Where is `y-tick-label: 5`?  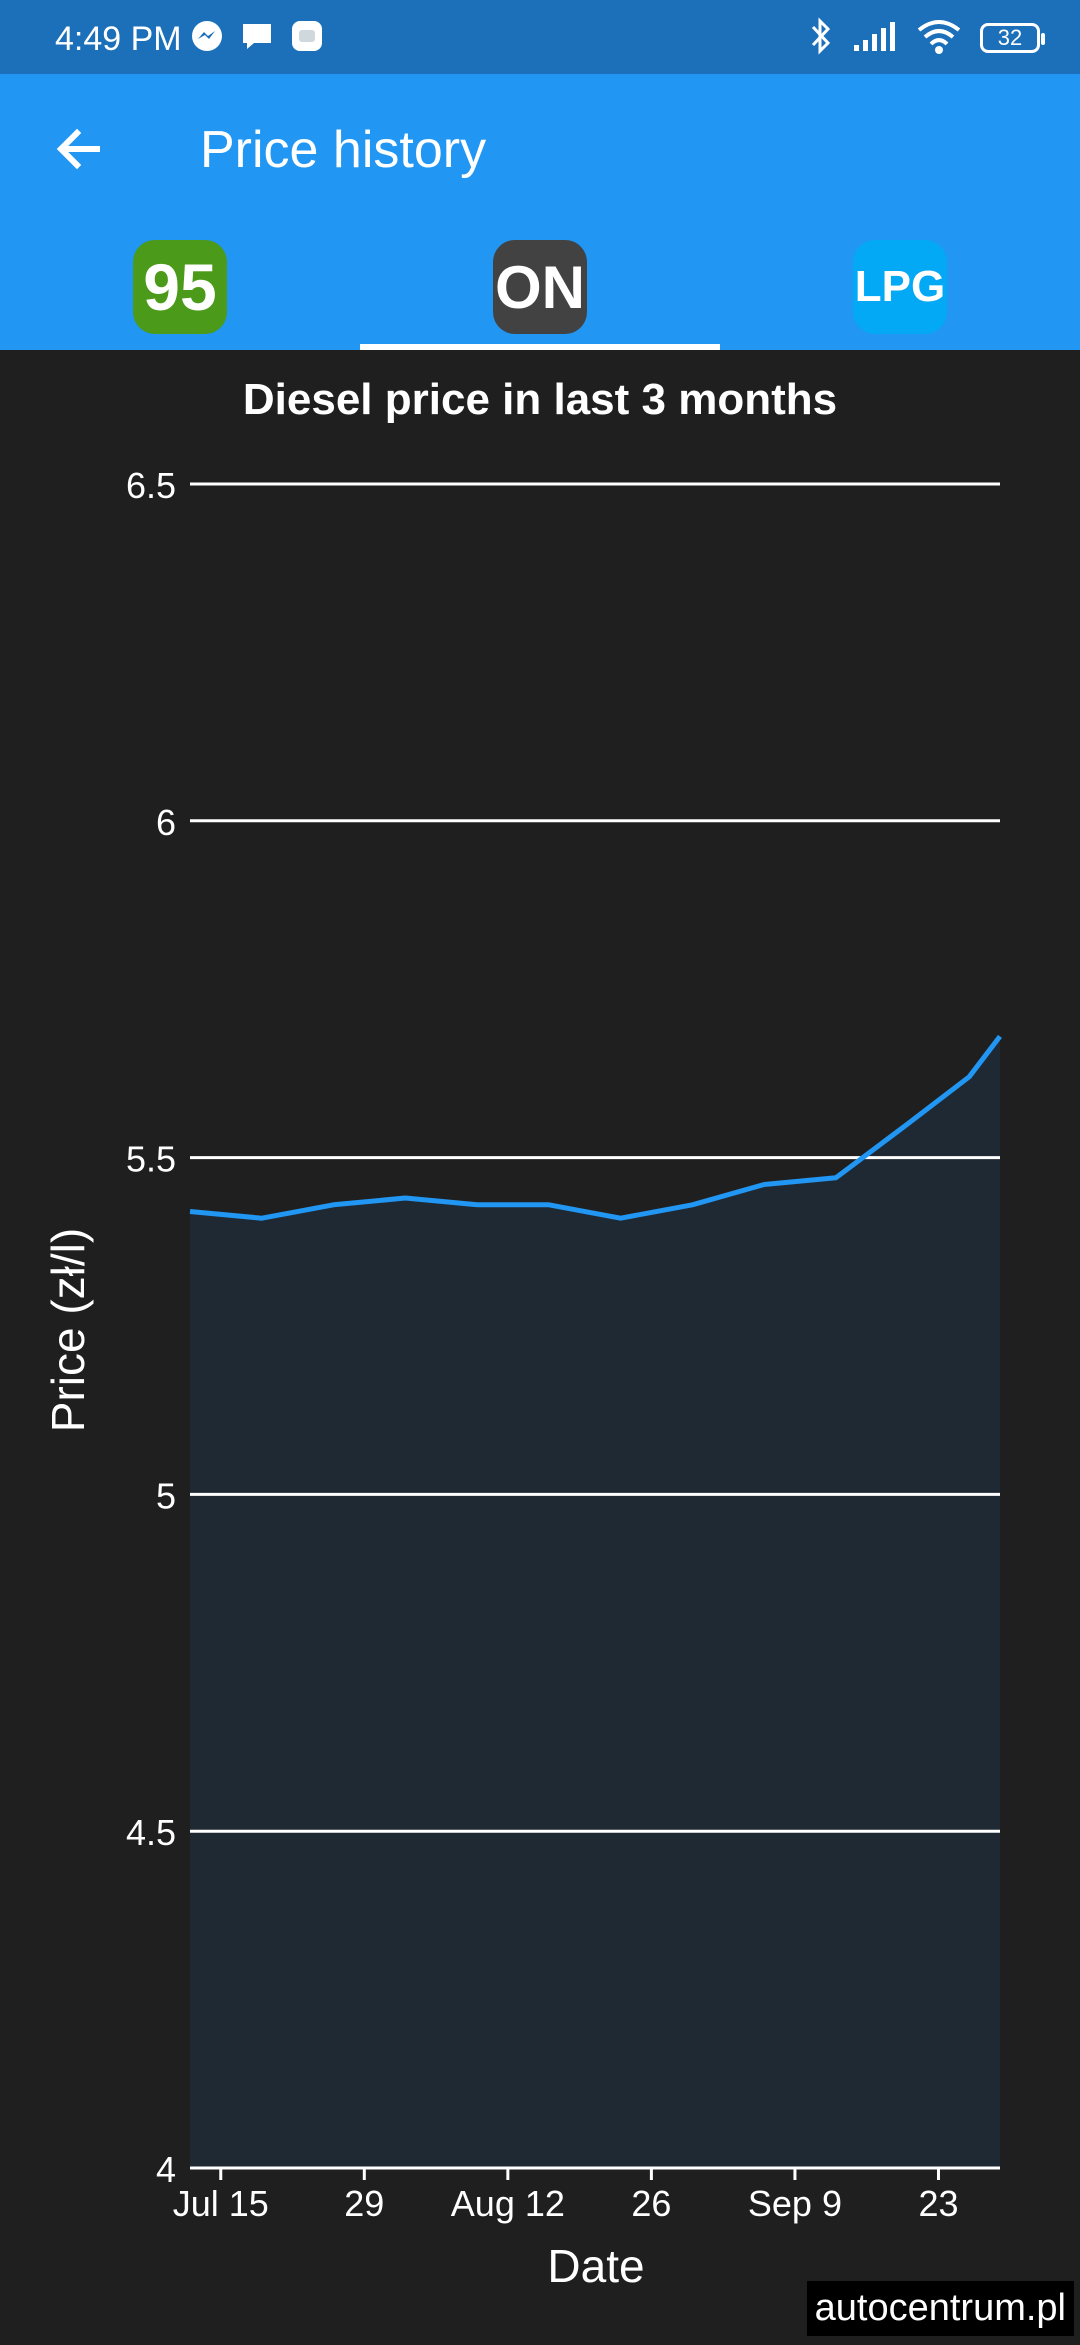
y-tick-label: 5 is located at coordinates (166, 1495).